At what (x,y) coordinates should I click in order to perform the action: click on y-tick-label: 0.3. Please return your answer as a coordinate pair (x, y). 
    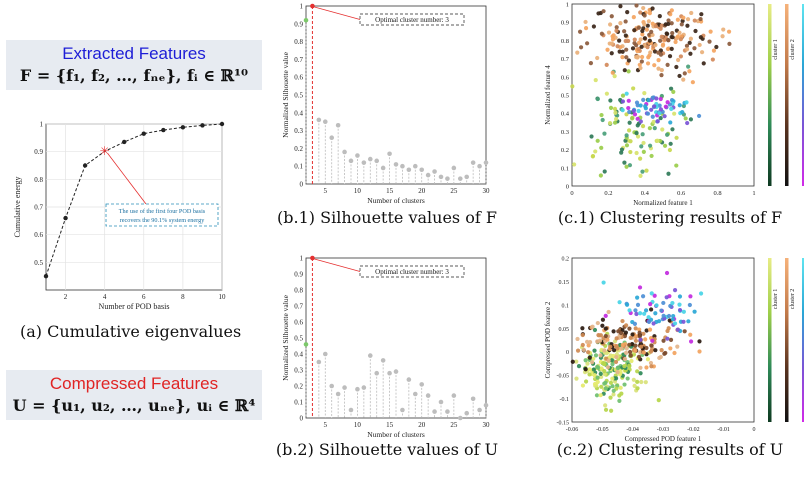
    Looking at the image, I should click on (298, 131).